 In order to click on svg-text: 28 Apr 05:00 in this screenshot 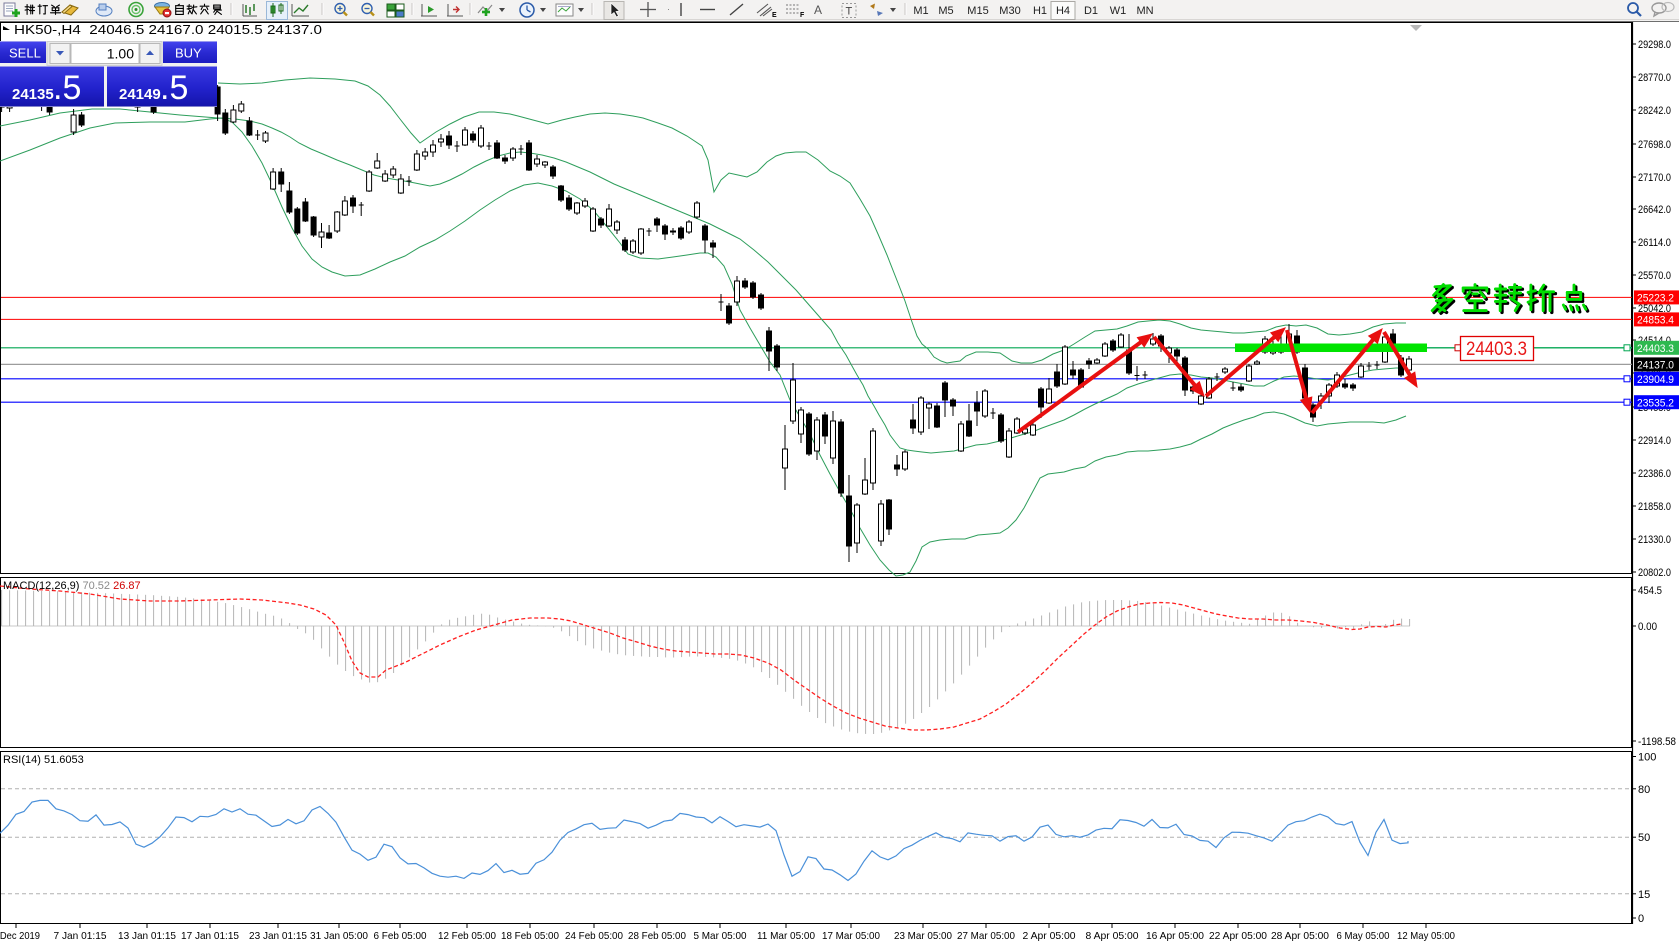, I will do `click(1300, 936)`.